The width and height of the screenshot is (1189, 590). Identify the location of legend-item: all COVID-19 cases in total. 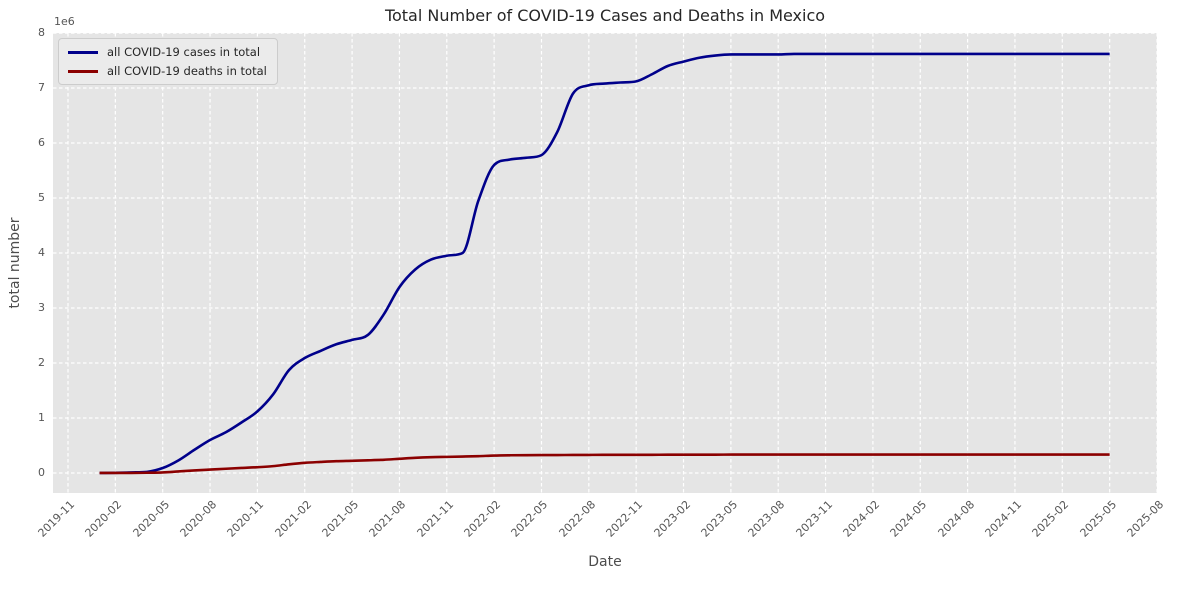
(167, 52).